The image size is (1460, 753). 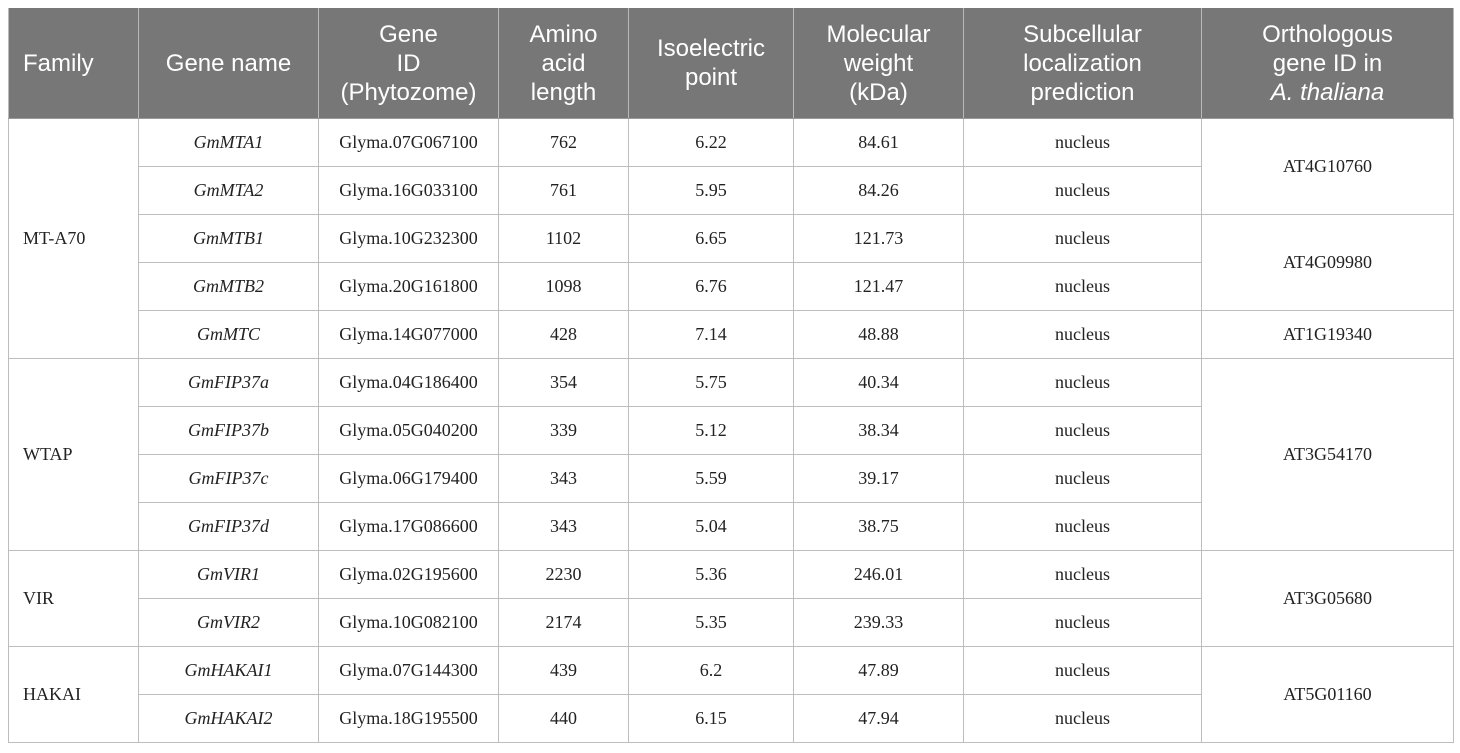 What do you see at coordinates (408, 142) in the screenshot?
I see `gene-id-cell: Glyma.07G067100` at bounding box center [408, 142].